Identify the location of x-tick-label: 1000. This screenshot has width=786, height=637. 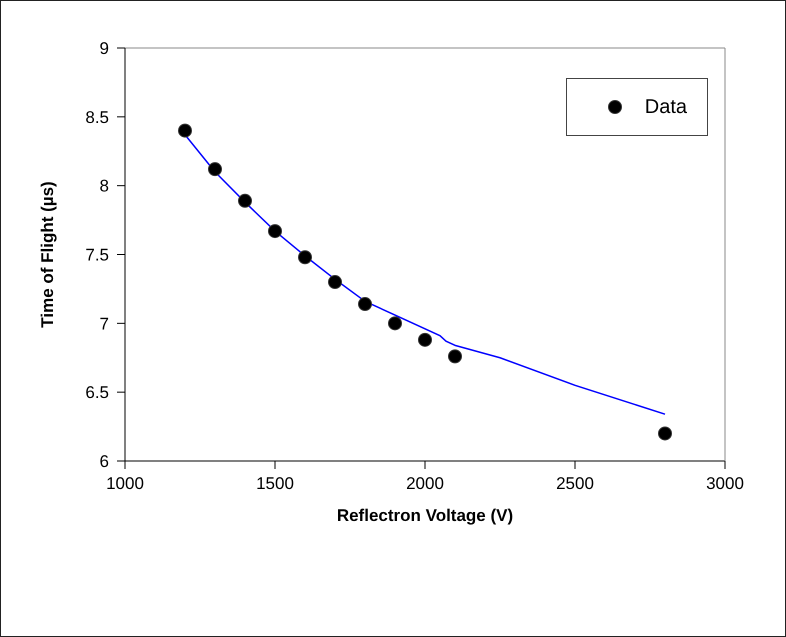
(125, 484).